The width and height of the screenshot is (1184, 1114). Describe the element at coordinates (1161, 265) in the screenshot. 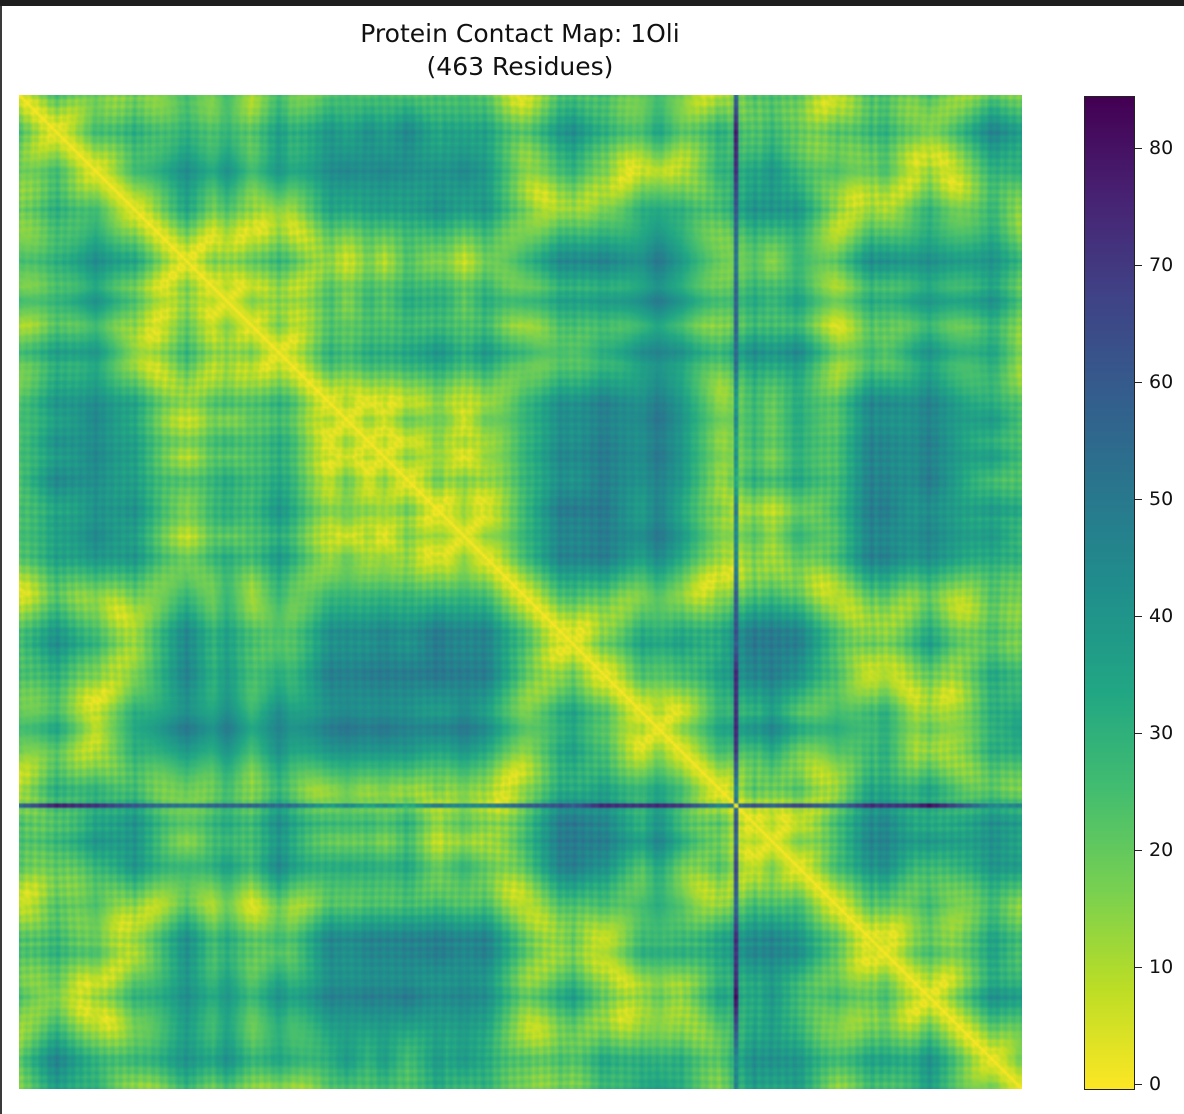

I see `colorbar-tick-label: 70` at that location.